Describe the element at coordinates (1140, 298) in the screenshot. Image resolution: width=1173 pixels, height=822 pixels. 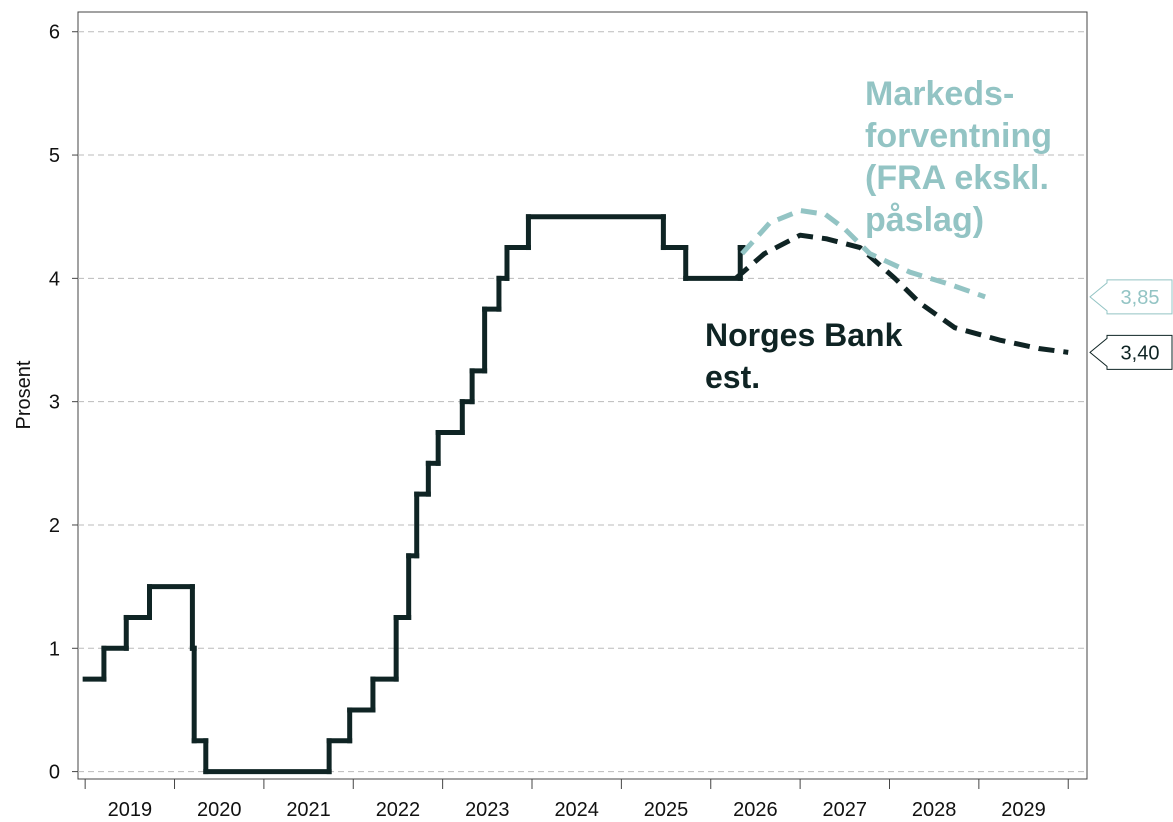
I see `end-label: 3,85` at that location.